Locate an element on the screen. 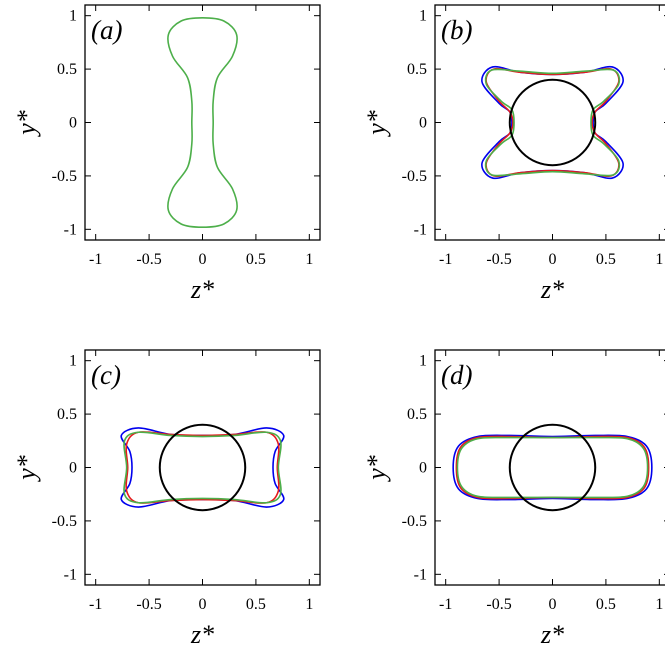 Image resolution: width=665 pixels, height=645 pixels. panel-label: (a) is located at coordinates (106, 30).